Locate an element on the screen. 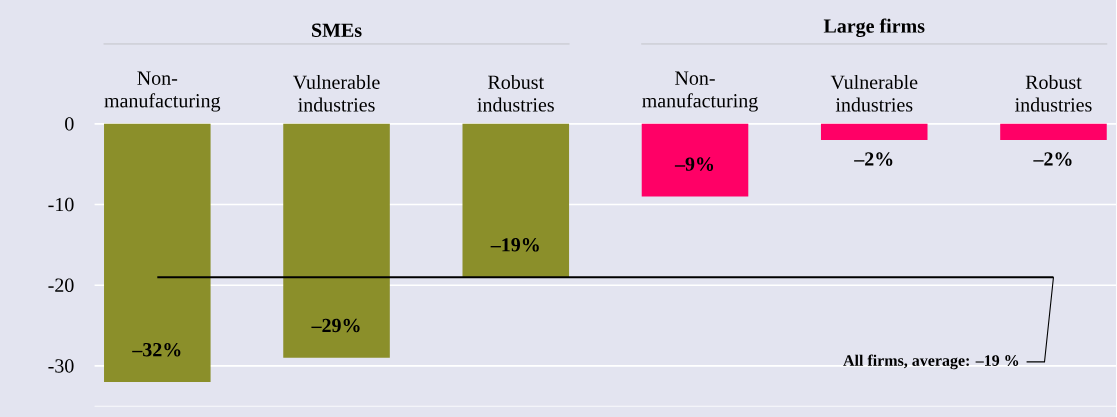 The image size is (1117, 417). data-label: –19% is located at coordinates (514, 245).